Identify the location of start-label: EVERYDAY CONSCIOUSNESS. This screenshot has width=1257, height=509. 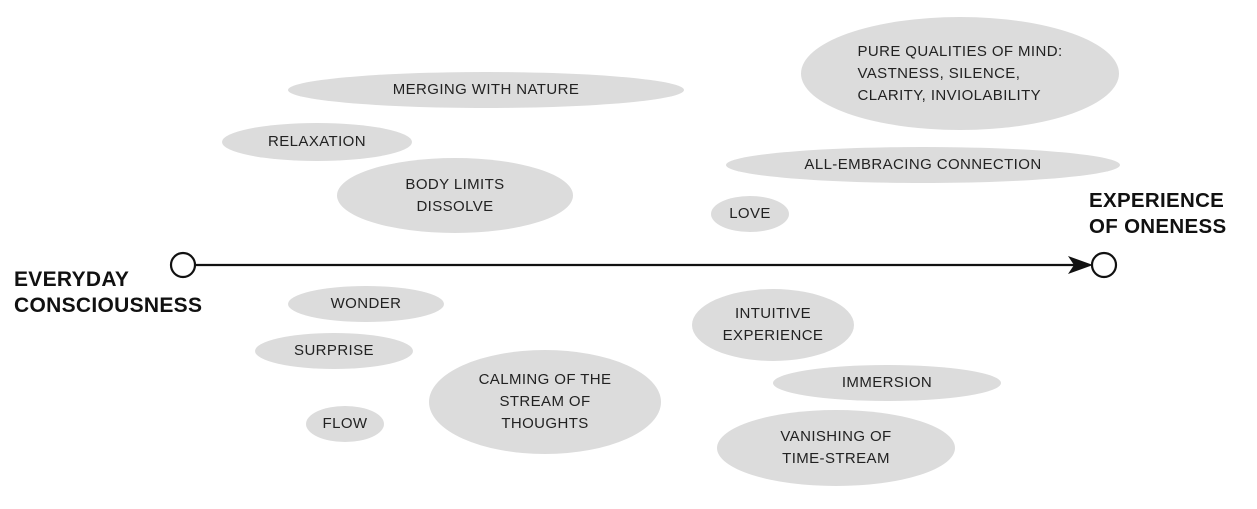
(108, 292).